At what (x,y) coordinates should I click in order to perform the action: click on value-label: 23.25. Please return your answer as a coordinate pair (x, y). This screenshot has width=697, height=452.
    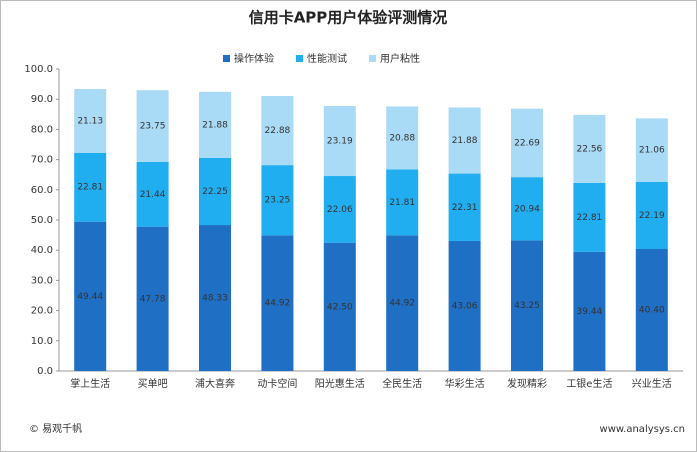
    Looking at the image, I should click on (278, 201).